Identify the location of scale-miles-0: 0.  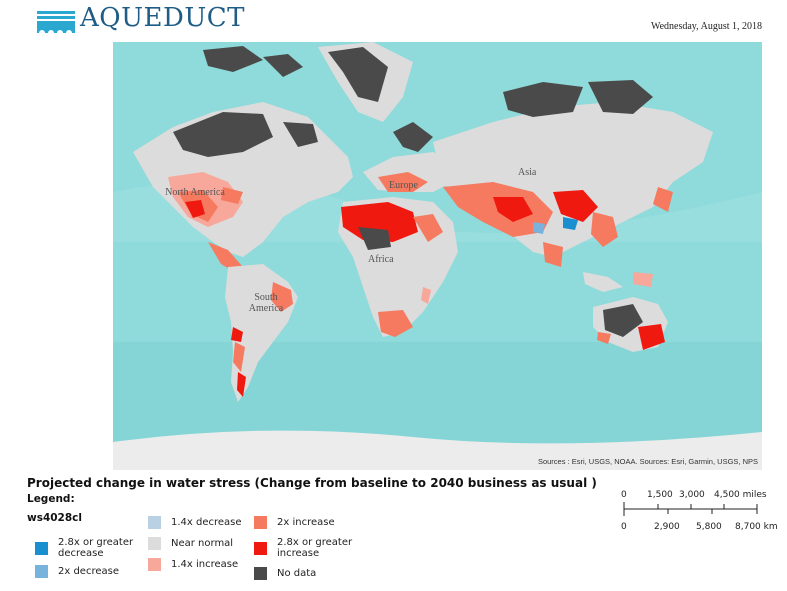
(624, 495).